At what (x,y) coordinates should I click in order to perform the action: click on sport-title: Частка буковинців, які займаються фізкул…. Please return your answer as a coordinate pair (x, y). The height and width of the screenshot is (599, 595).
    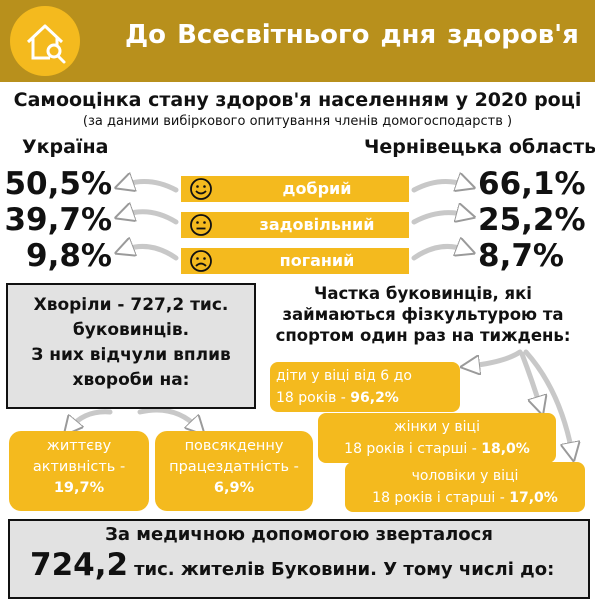
    Looking at the image, I should click on (423, 314).